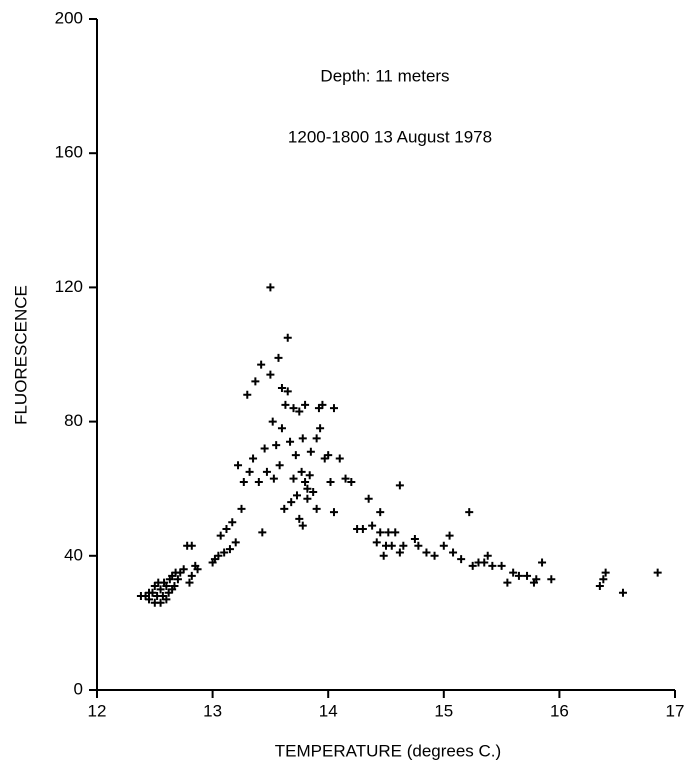 Image resolution: width=695 pixels, height=777 pixels. Describe the element at coordinates (97, 710) in the screenshot. I see `x-tick-label: 12` at that location.